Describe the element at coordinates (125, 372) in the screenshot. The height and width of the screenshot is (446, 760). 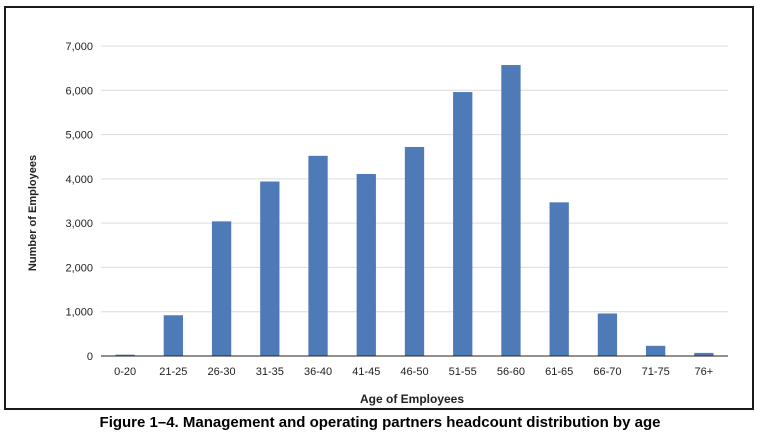
I see `x-tick-label: 0-20` at that location.